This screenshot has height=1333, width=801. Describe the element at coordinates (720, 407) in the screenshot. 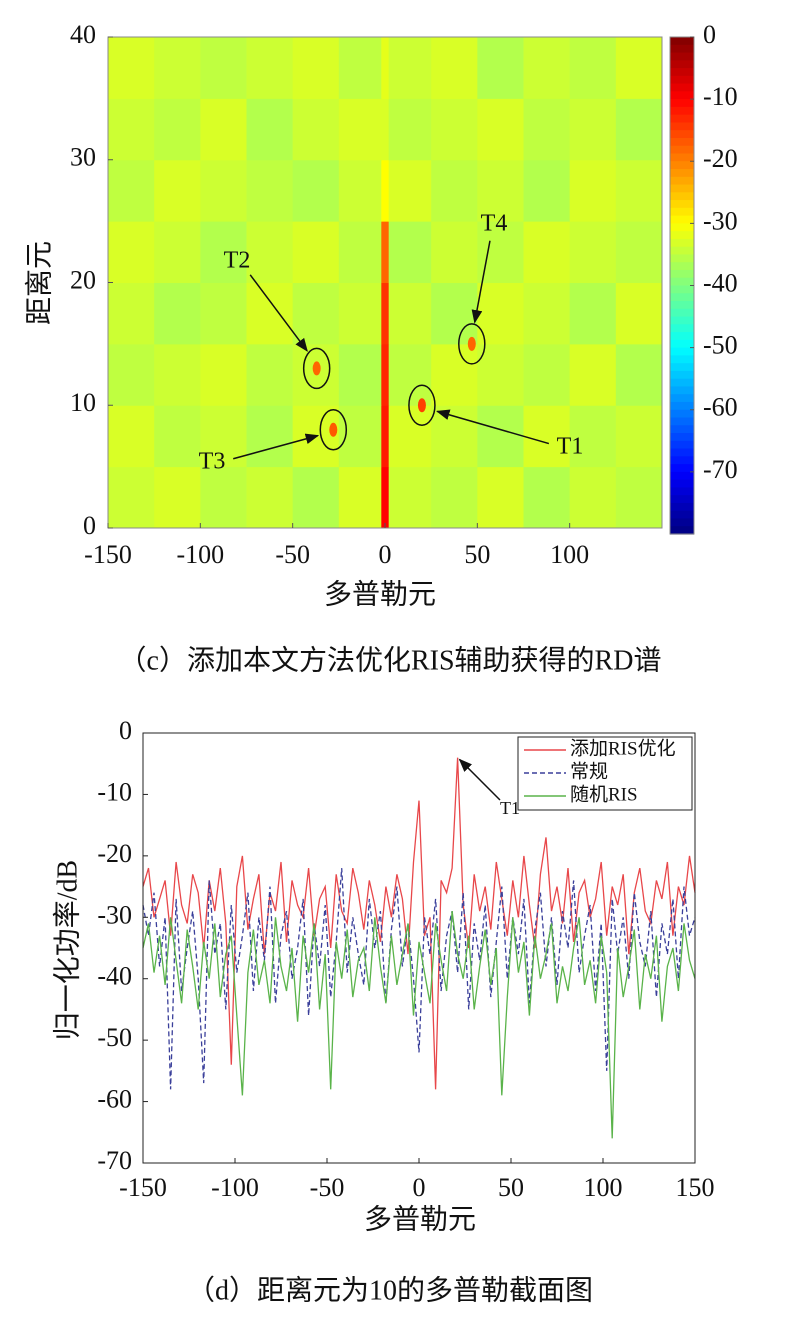

I see `colorbar-label: -60` at that location.